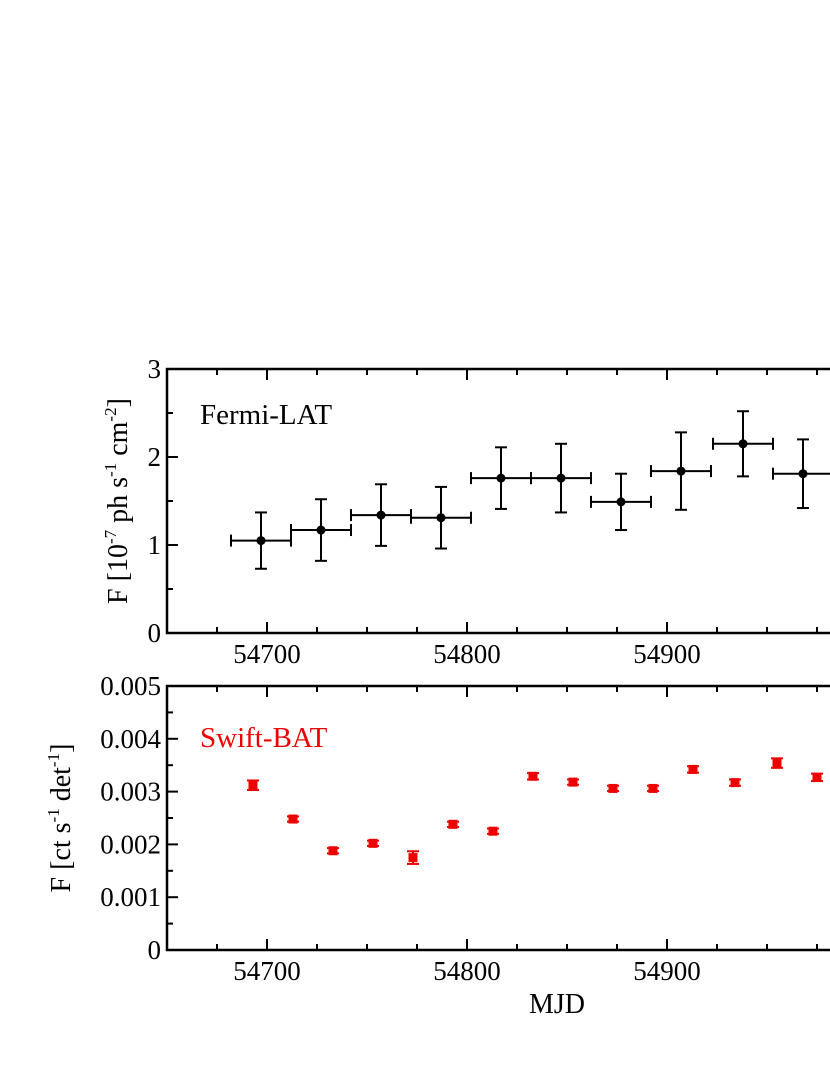  Describe the element at coordinates (535, 811) in the screenshot. I see `swift-bat-data-points` at that location.